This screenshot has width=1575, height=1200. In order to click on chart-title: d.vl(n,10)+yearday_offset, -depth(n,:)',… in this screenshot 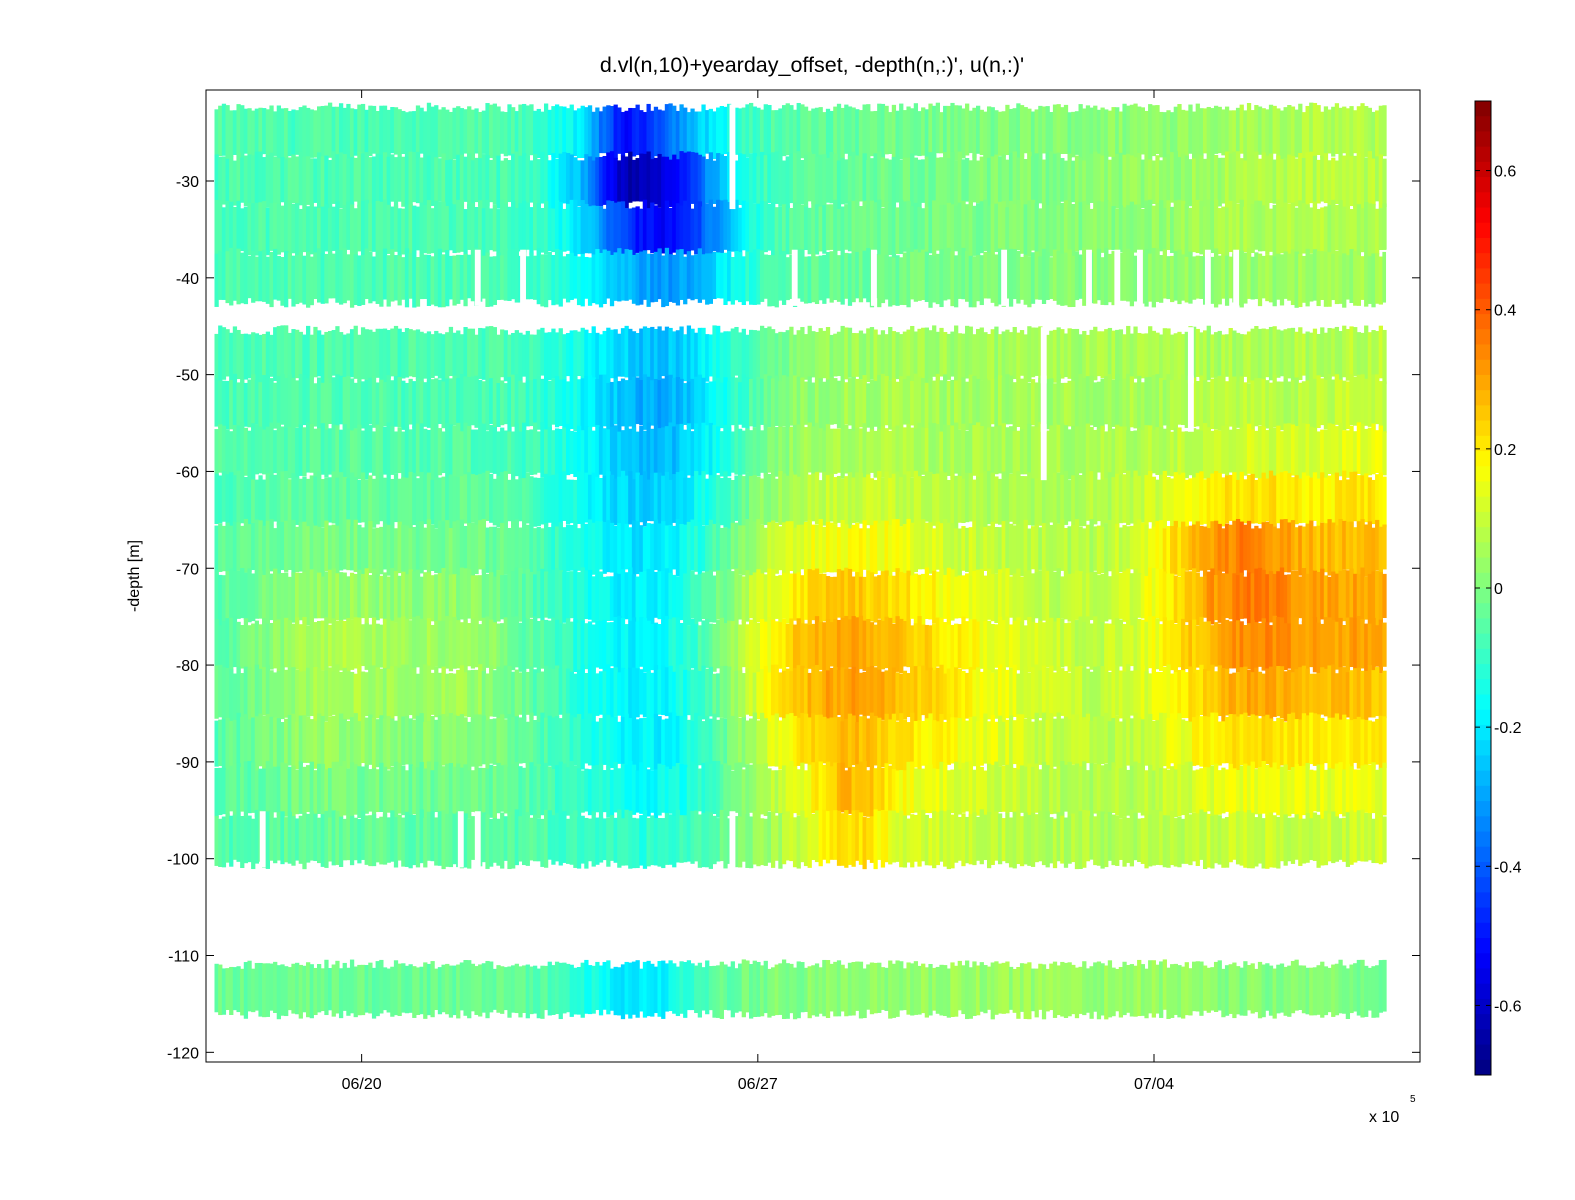, I will do `click(812, 65)`.